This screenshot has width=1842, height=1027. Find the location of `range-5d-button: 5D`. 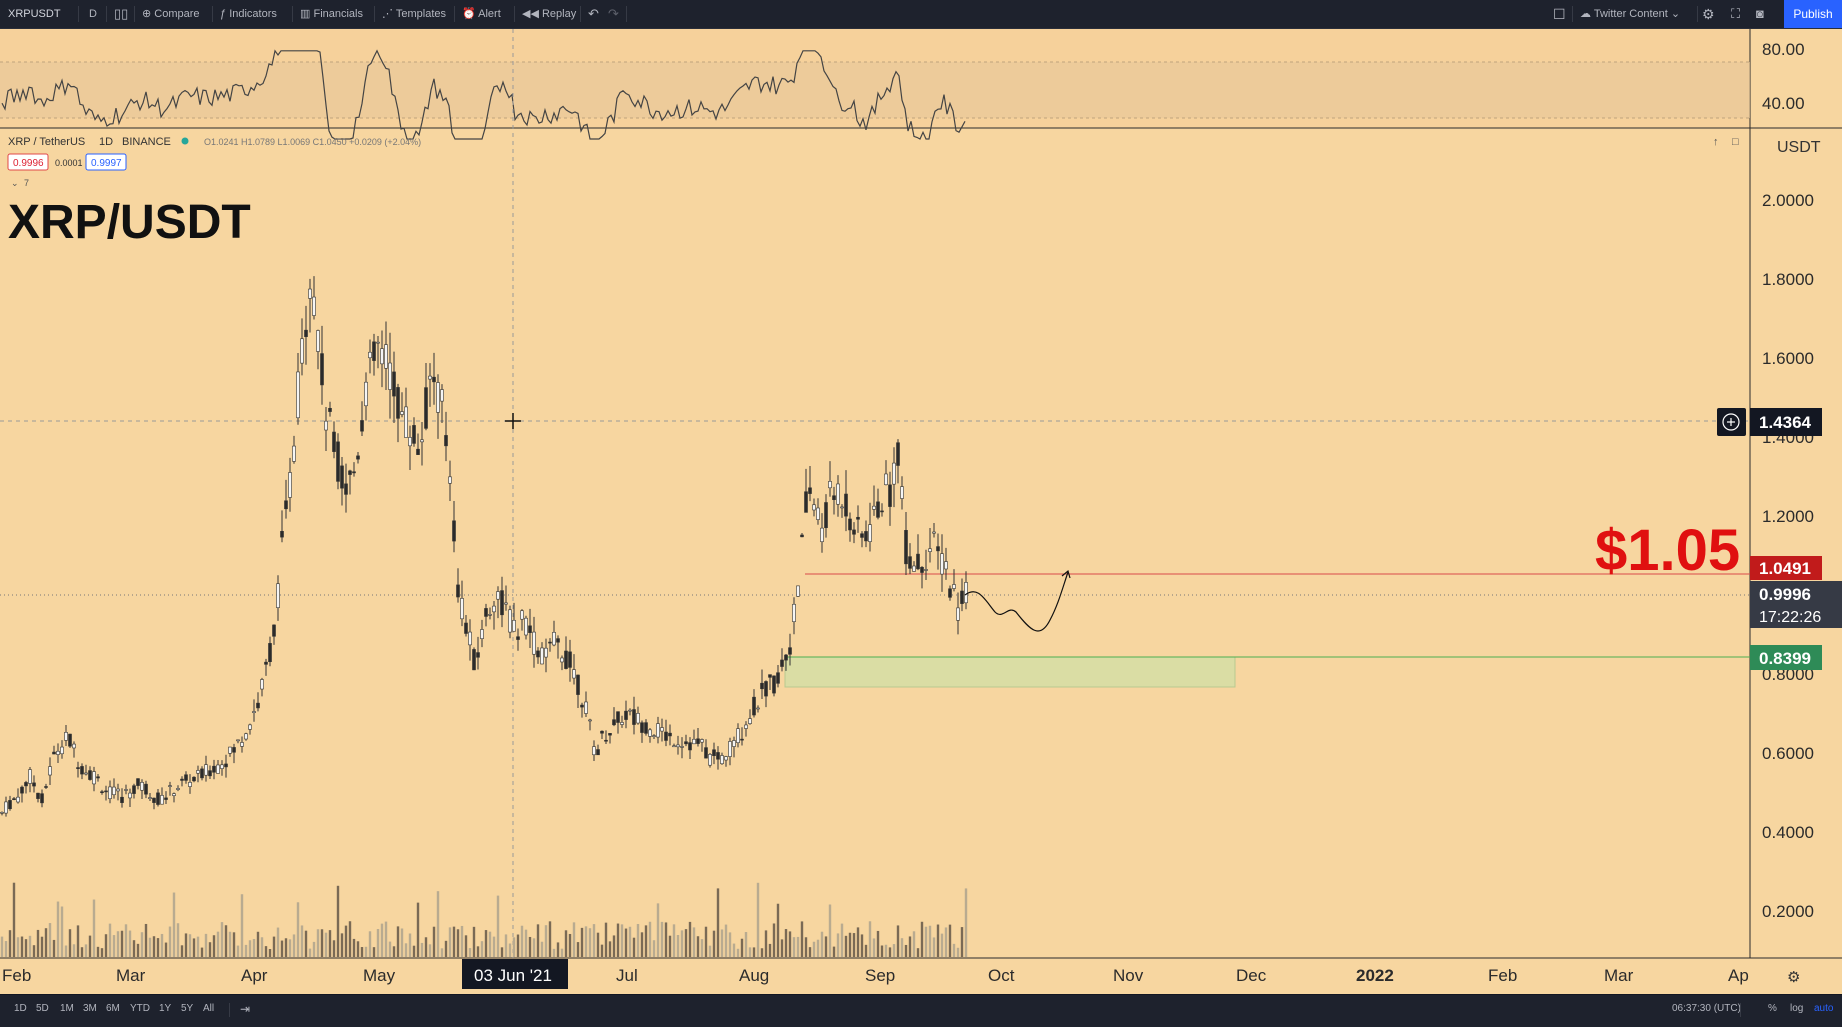

range-5d-button: 5D is located at coordinates (42, 1008).